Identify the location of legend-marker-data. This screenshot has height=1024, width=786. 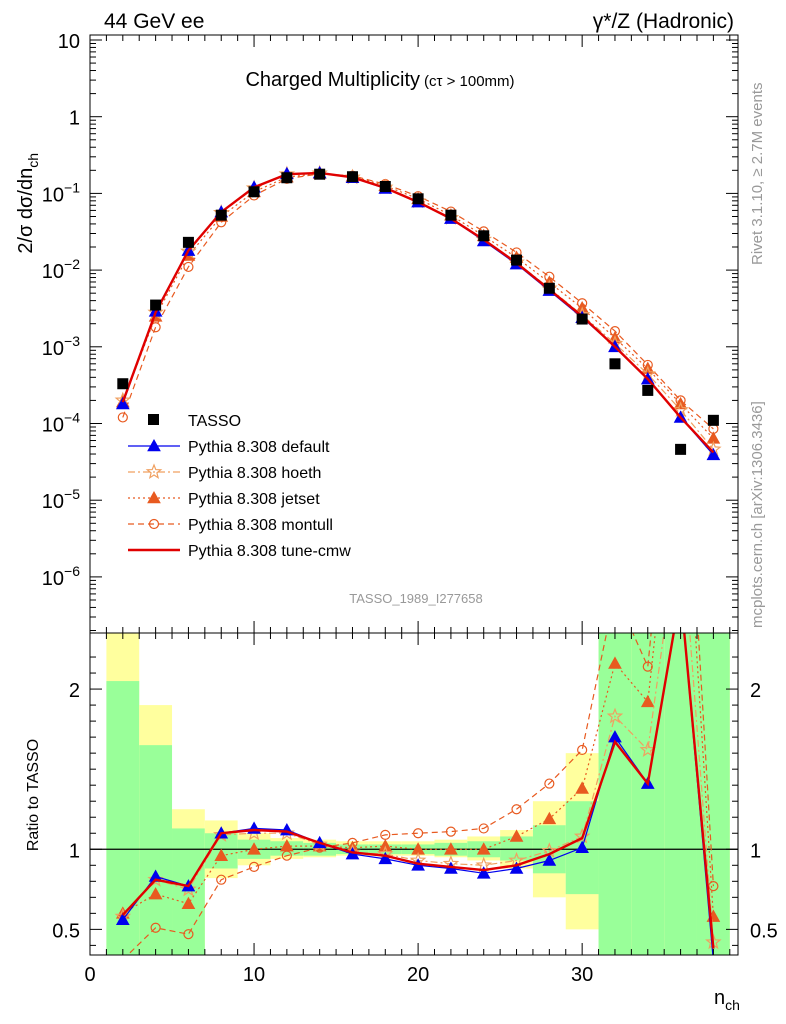
(153, 419).